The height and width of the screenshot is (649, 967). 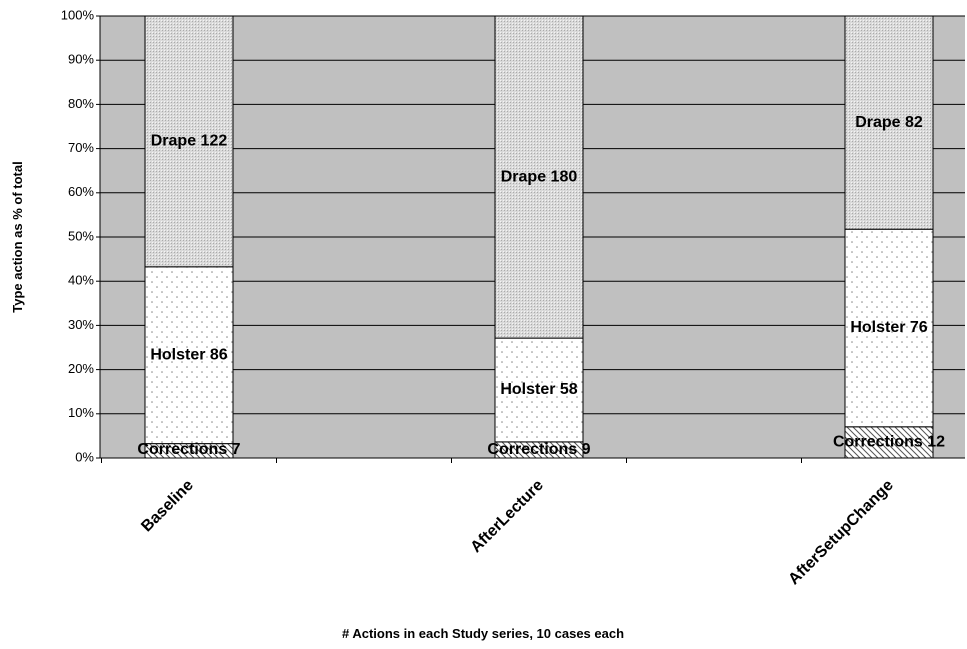 What do you see at coordinates (81, 368) in the screenshot?
I see `y-tick-label: 20%` at bounding box center [81, 368].